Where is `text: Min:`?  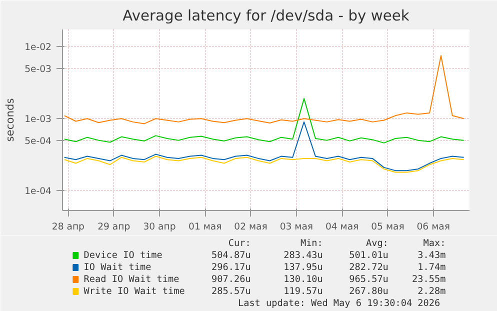
text: Min: is located at coordinates (311, 243).